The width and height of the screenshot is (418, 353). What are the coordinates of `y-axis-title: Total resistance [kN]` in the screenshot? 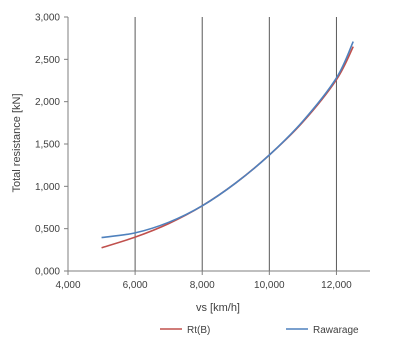 It's located at (17, 142).